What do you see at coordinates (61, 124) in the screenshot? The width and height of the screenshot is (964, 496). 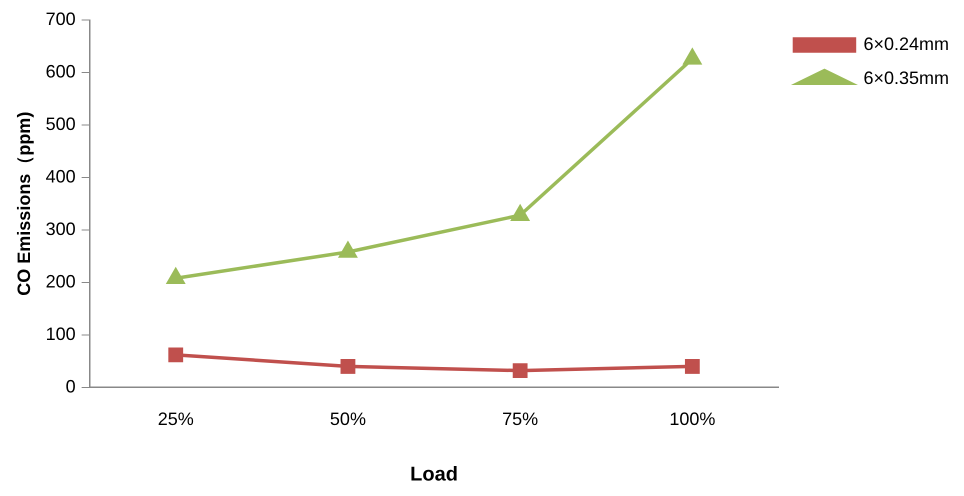 I see `y-tick-label: 500` at bounding box center [61, 124].